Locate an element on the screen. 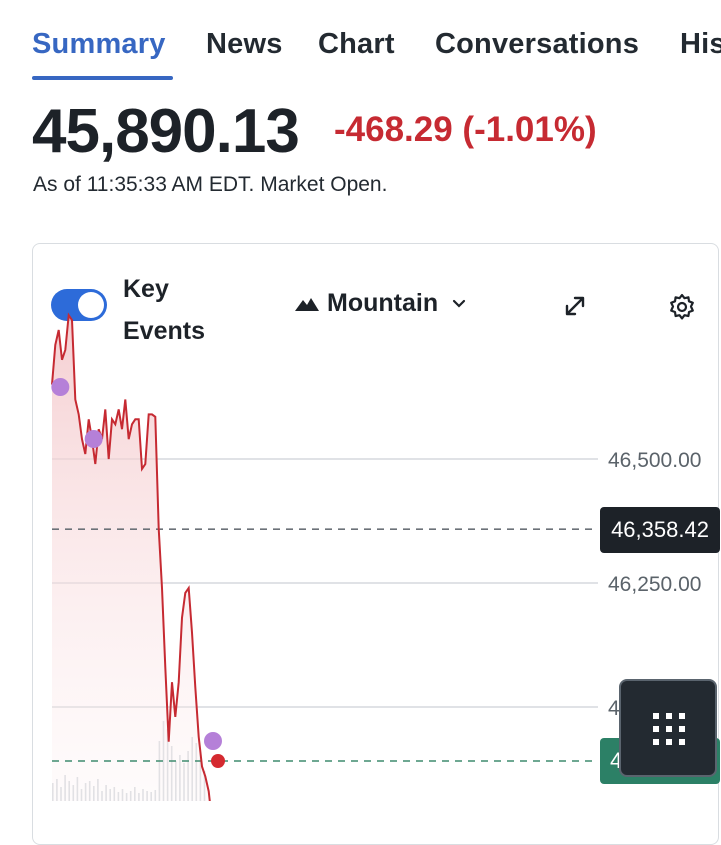 This screenshot has width=721, height=845. chevron-down-icon is located at coordinates (459, 303).